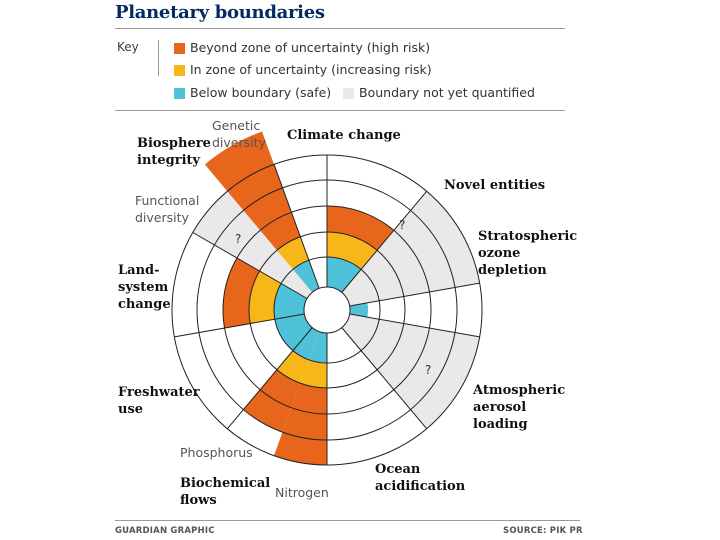 The height and width of the screenshot is (540, 720). Describe the element at coordinates (398, 469) in the screenshot. I see `label-ocean-line1: Ocean` at that location.